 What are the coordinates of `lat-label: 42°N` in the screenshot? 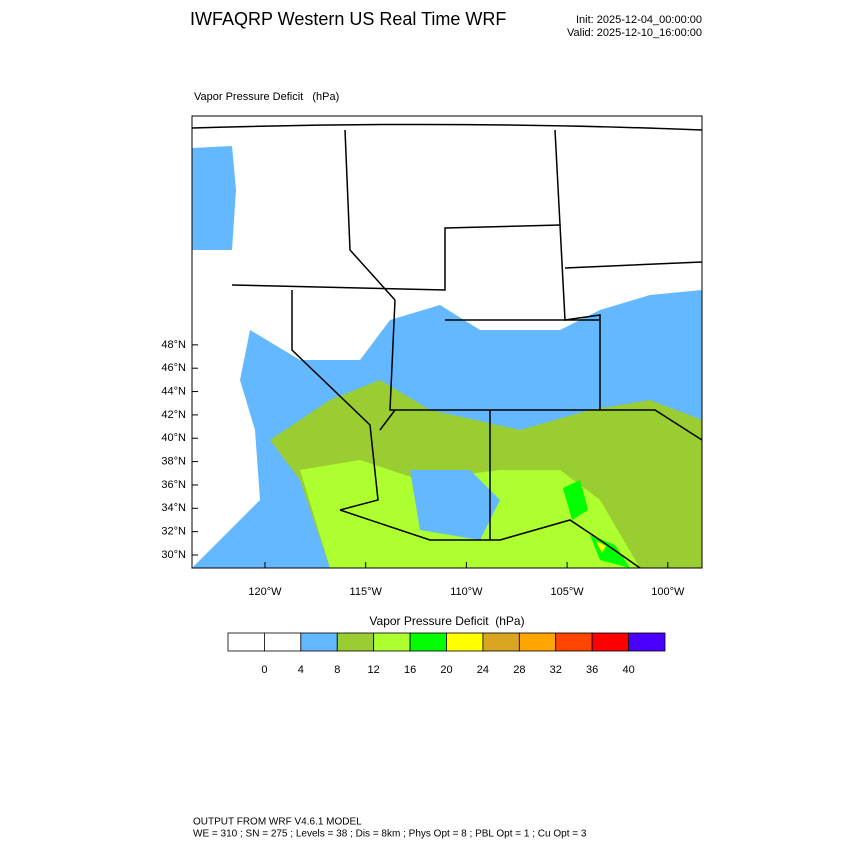 It's located at (173, 415).